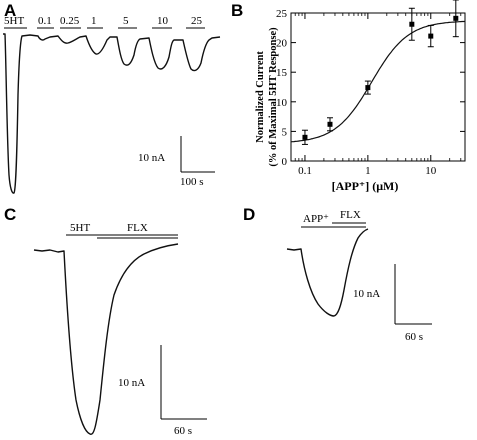 This screenshot has height=440, width=477. Describe the element at coordinates (333, 218) in the screenshot. I see `panel-d-stimulus: APP⁺ FLX` at that location.